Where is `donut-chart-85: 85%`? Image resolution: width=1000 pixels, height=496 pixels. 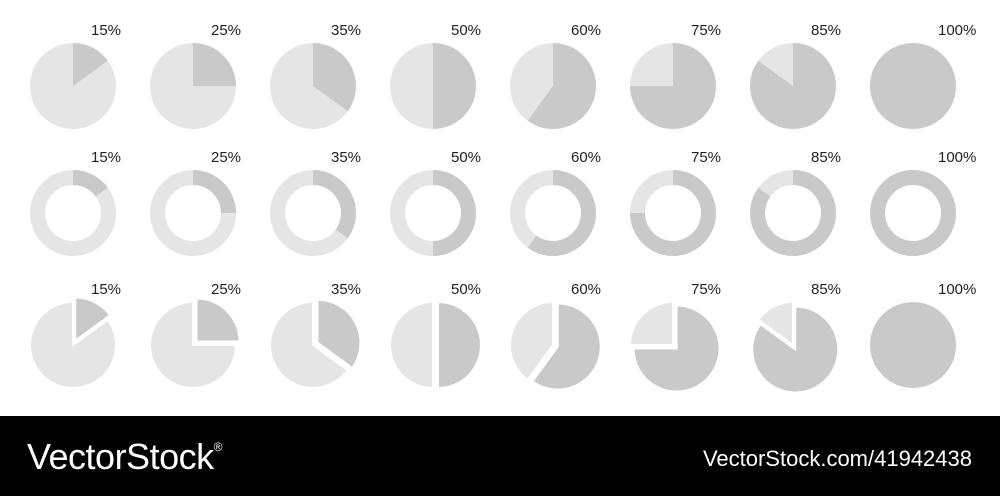
donut-chart-85: 85% is located at coordinates (795, 202).